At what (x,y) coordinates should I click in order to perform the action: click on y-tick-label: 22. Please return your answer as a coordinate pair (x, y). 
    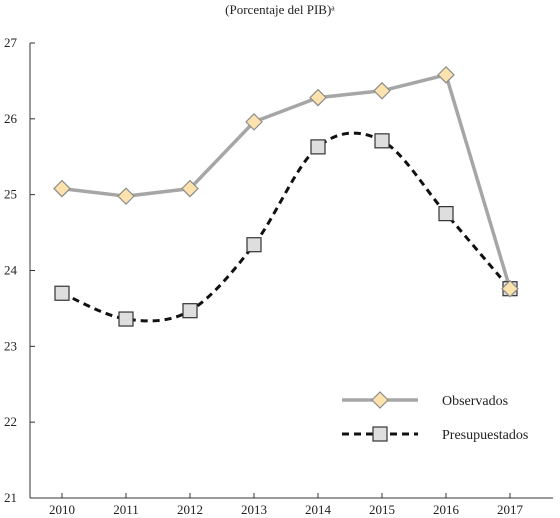
    Looking at the image, I should click on (10, 421).